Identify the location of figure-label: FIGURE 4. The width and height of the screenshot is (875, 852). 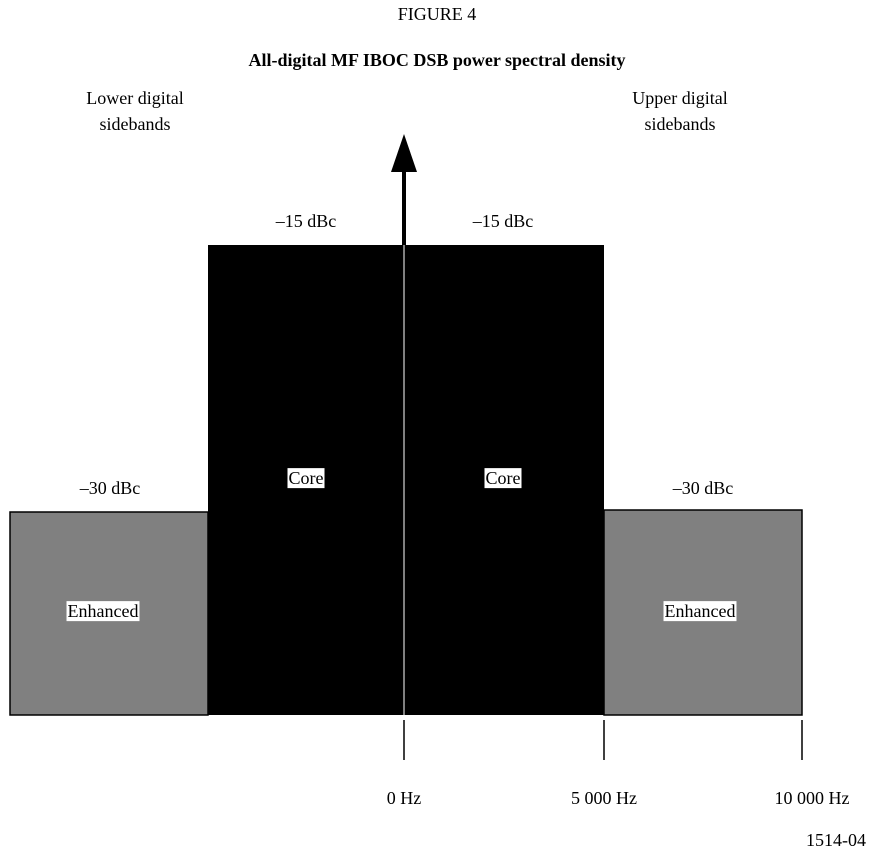
(437, 14).